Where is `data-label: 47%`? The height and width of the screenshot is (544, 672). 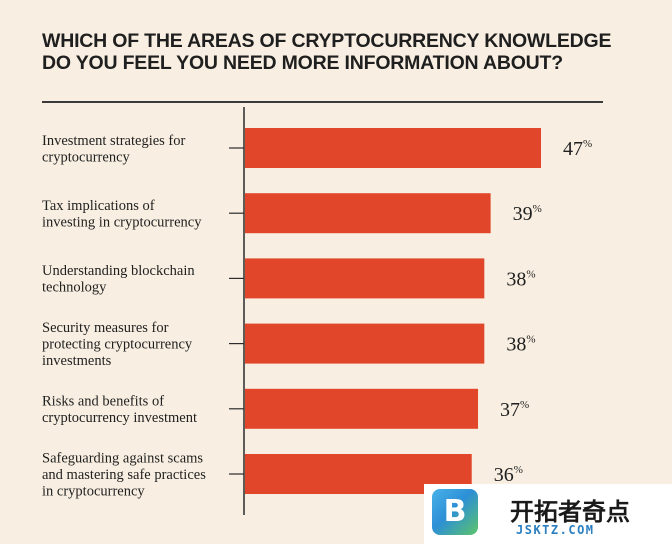 data-label: 47% is located at coordinates (577, 149).